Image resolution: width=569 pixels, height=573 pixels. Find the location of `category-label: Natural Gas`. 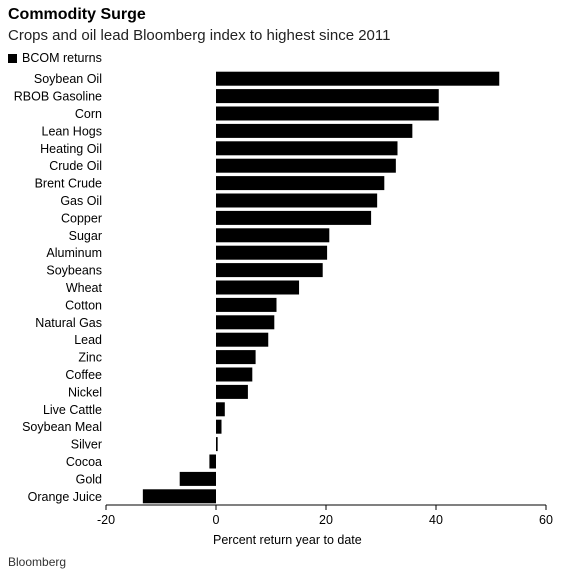

category-label: Natural Gas is located at coordinates (68, 323).